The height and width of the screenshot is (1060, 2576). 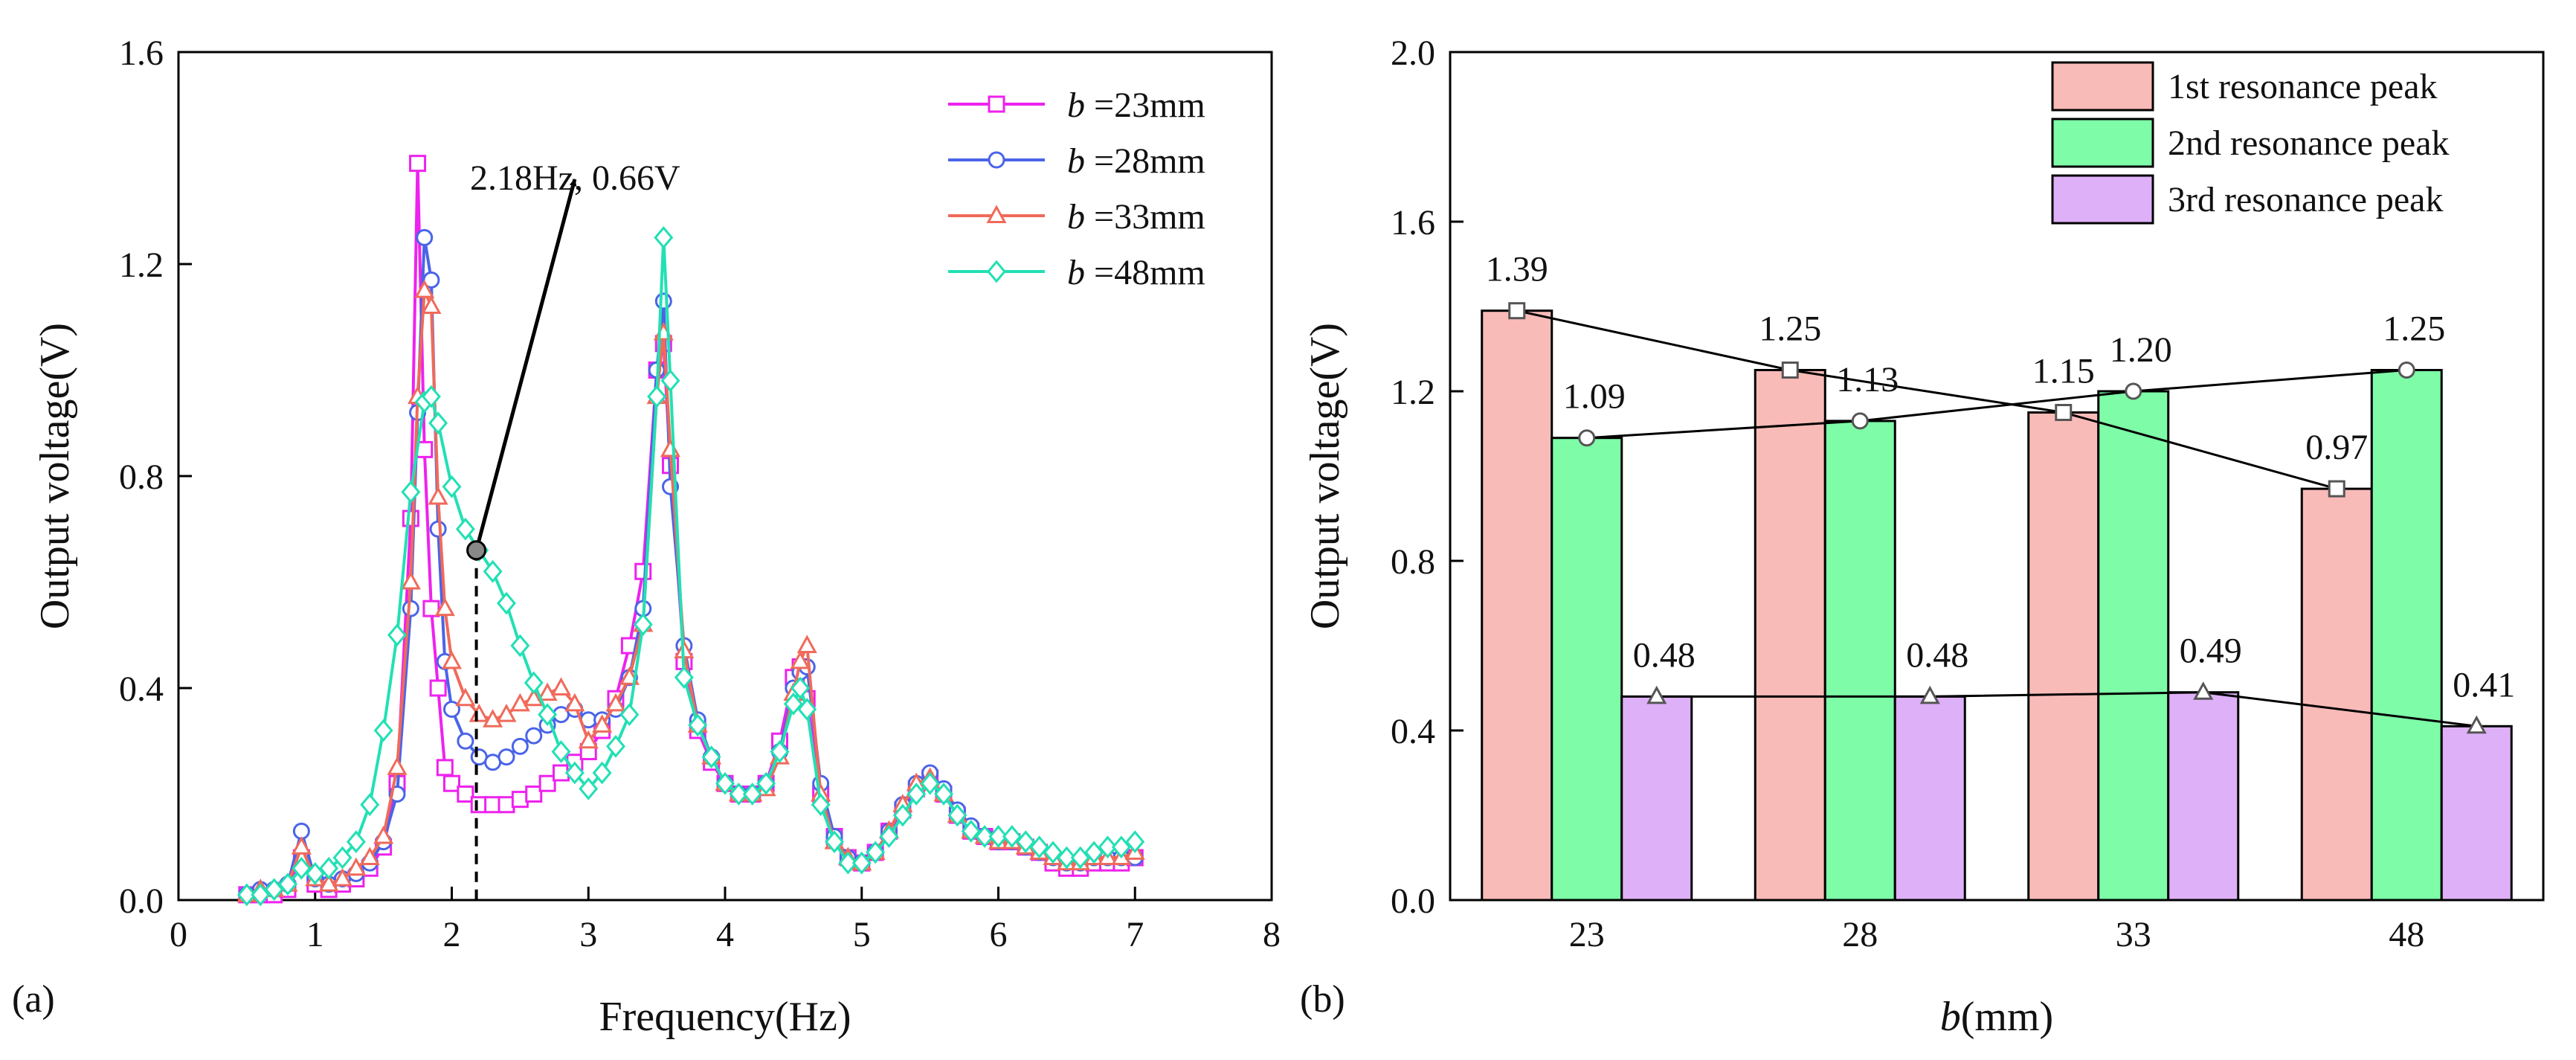 What do you see at coordinates (2406, 934) in the screenshot?
I see `x-tick-label-b: 48` at bounding box center [2406, 934].